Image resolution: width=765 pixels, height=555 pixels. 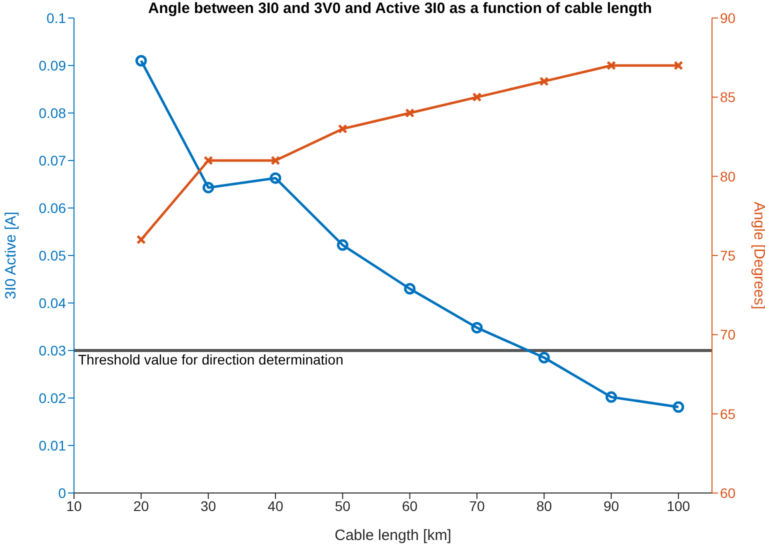 What do you see at coordinates (393, 535) in the screenshot?
I see `x-axis-title: Cable length [km]` at bounding box center [393, 535].